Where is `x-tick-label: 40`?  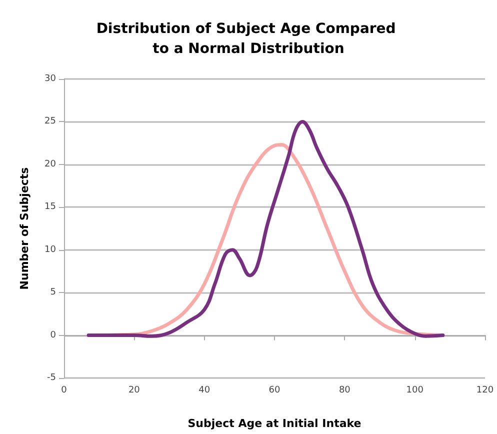 x-tick-label: 40 is located at coordinates (204, 391).